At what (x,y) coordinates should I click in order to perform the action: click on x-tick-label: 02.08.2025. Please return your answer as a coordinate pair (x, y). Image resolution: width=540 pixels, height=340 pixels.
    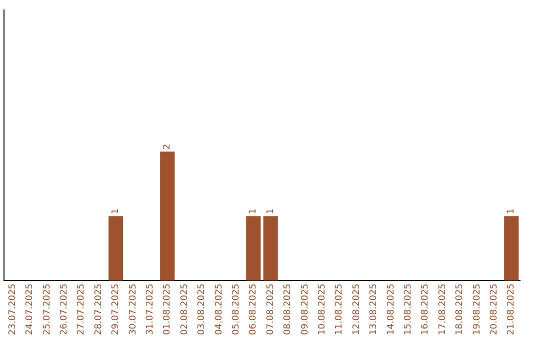
    Looking at the image, I should click on (185, 309).